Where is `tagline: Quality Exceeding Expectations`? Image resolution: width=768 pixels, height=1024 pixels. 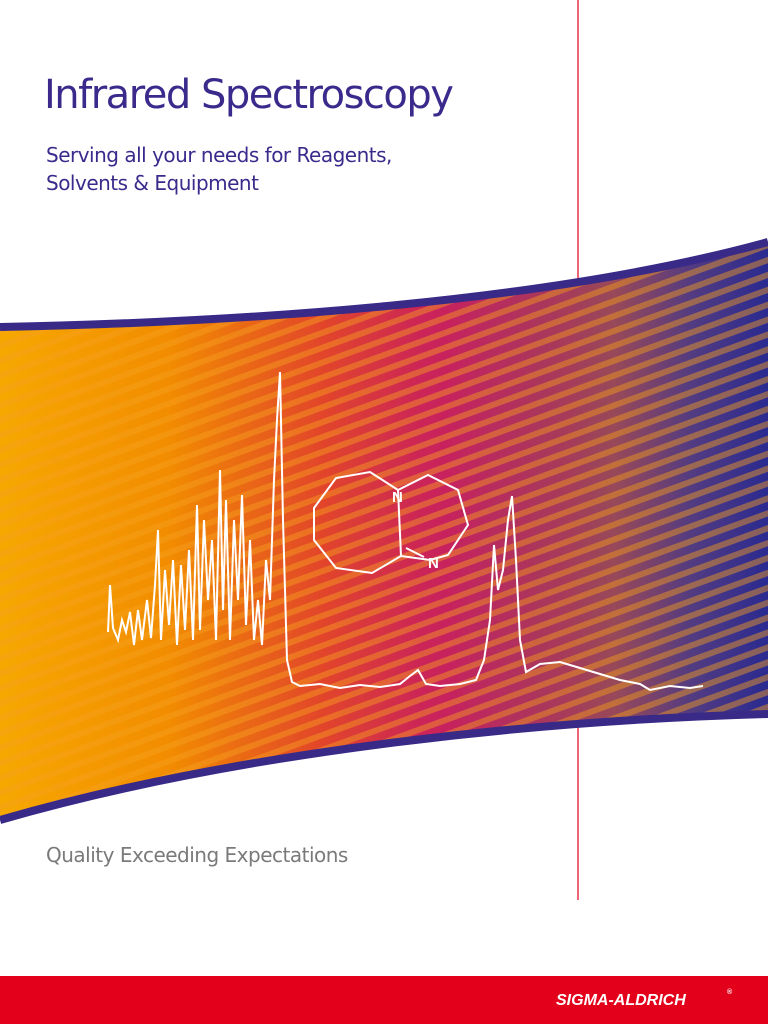
tagline: Quality Exceeding Expectations is located at coordinates (197, 855).